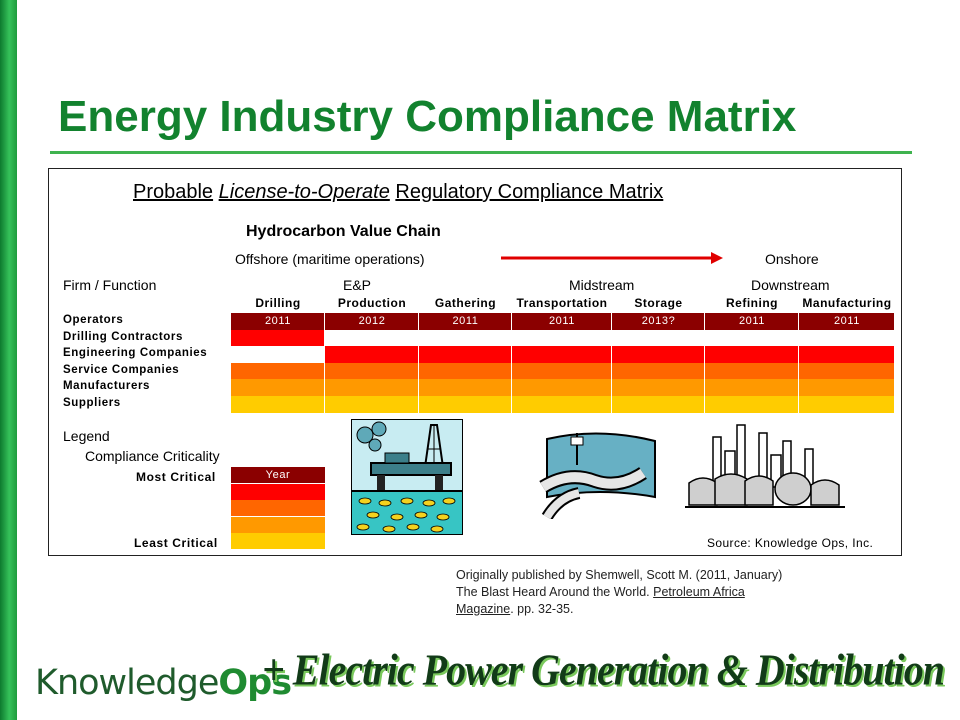 The image size is (960, 720). What do you see at coordinates (255, 683) in the screenshot?
I see `logo-part2: Ops` at bounding box center [255, 683].